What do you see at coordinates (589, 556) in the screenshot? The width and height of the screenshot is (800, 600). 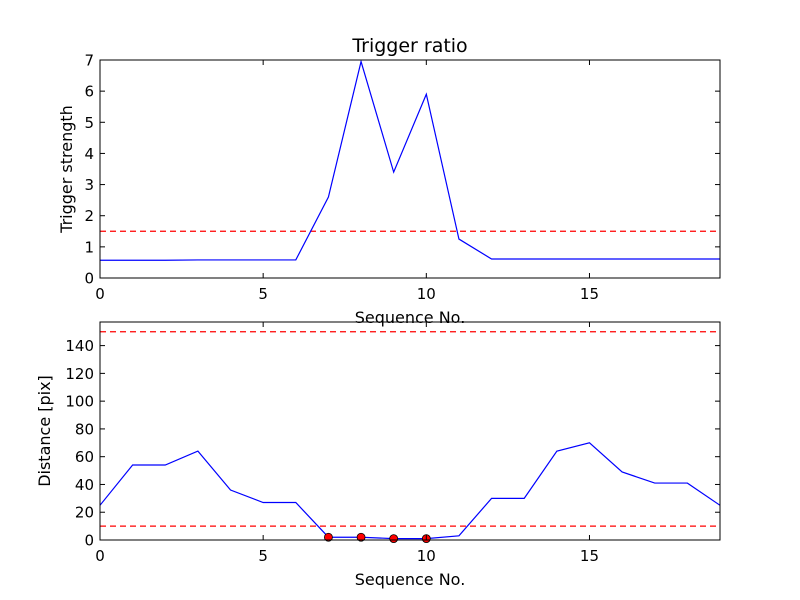 I see `bottom-x-tick-label-3: 15` at bounding box center [589, 556].